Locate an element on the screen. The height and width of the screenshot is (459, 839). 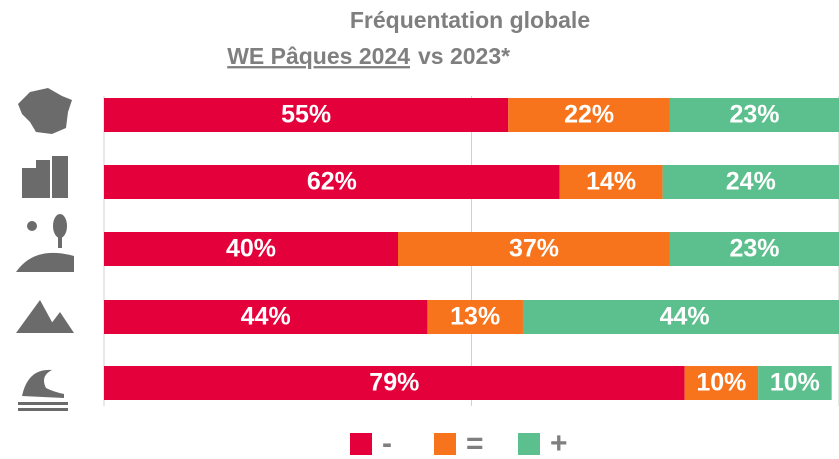
category-icons is located at coordinates (45, 249).